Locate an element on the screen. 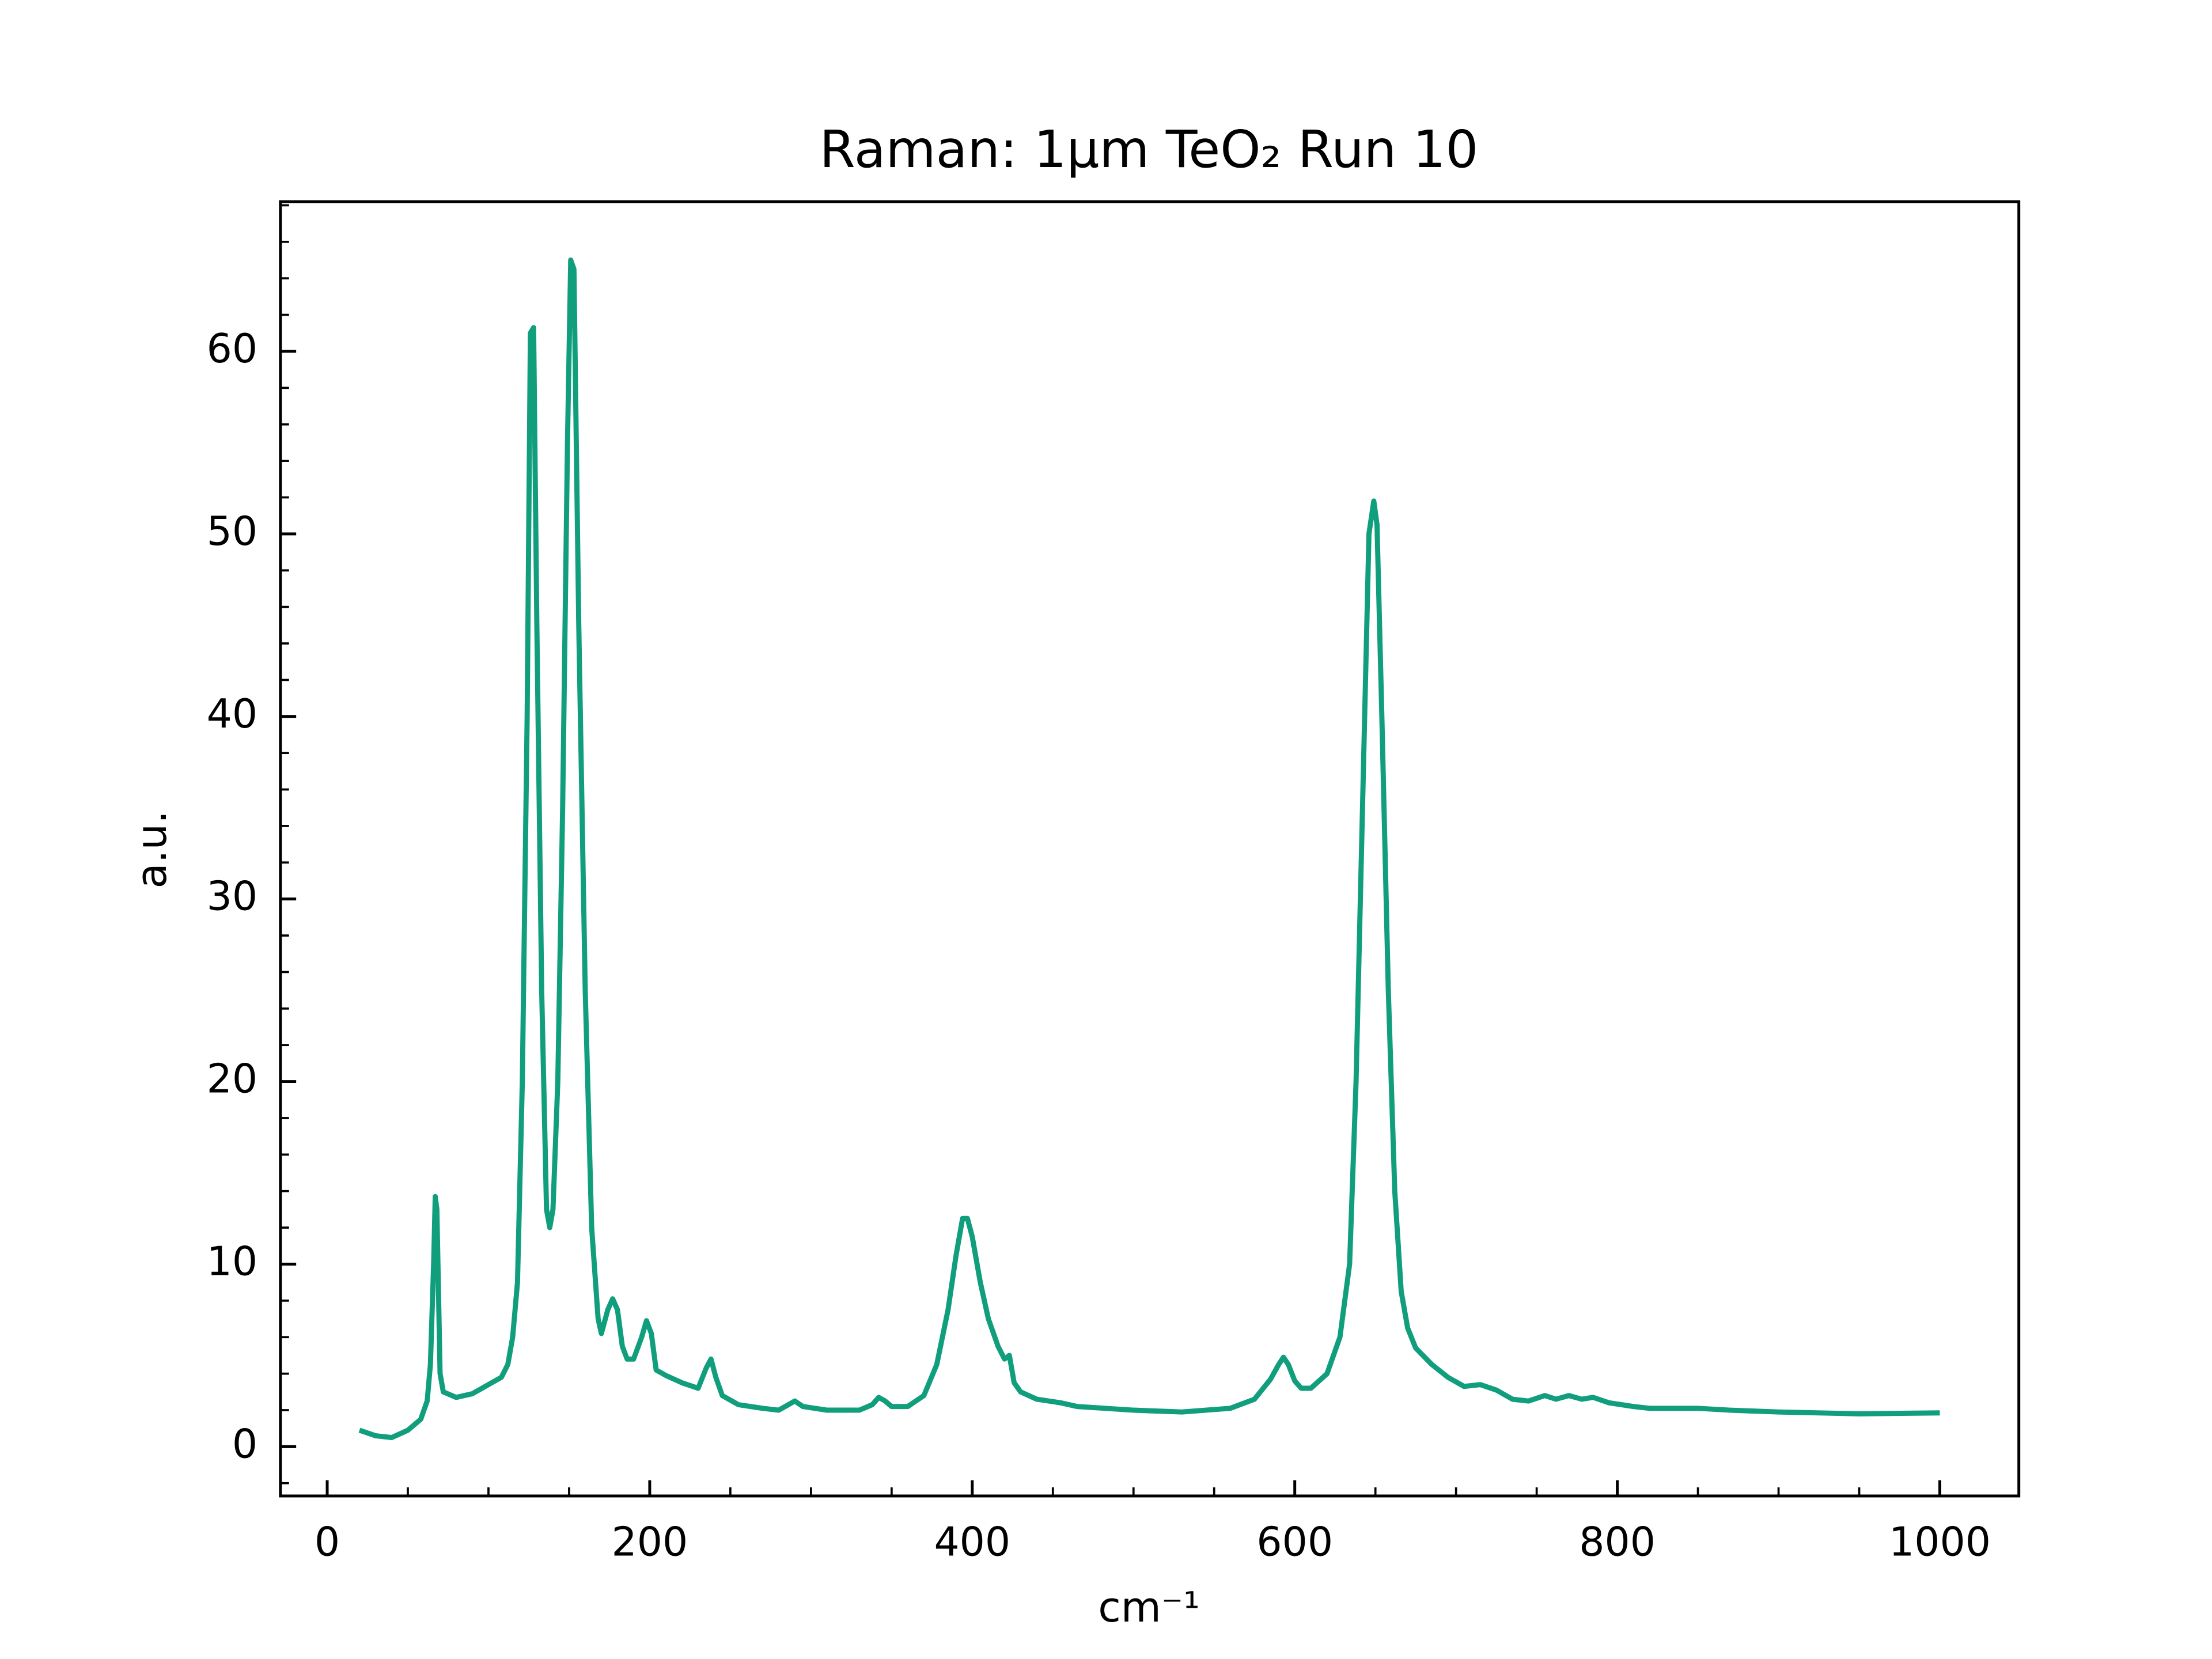 This screenshot has width=2212, height=1659. y-axis-label: a.u. is located at coordinates (151, 849).